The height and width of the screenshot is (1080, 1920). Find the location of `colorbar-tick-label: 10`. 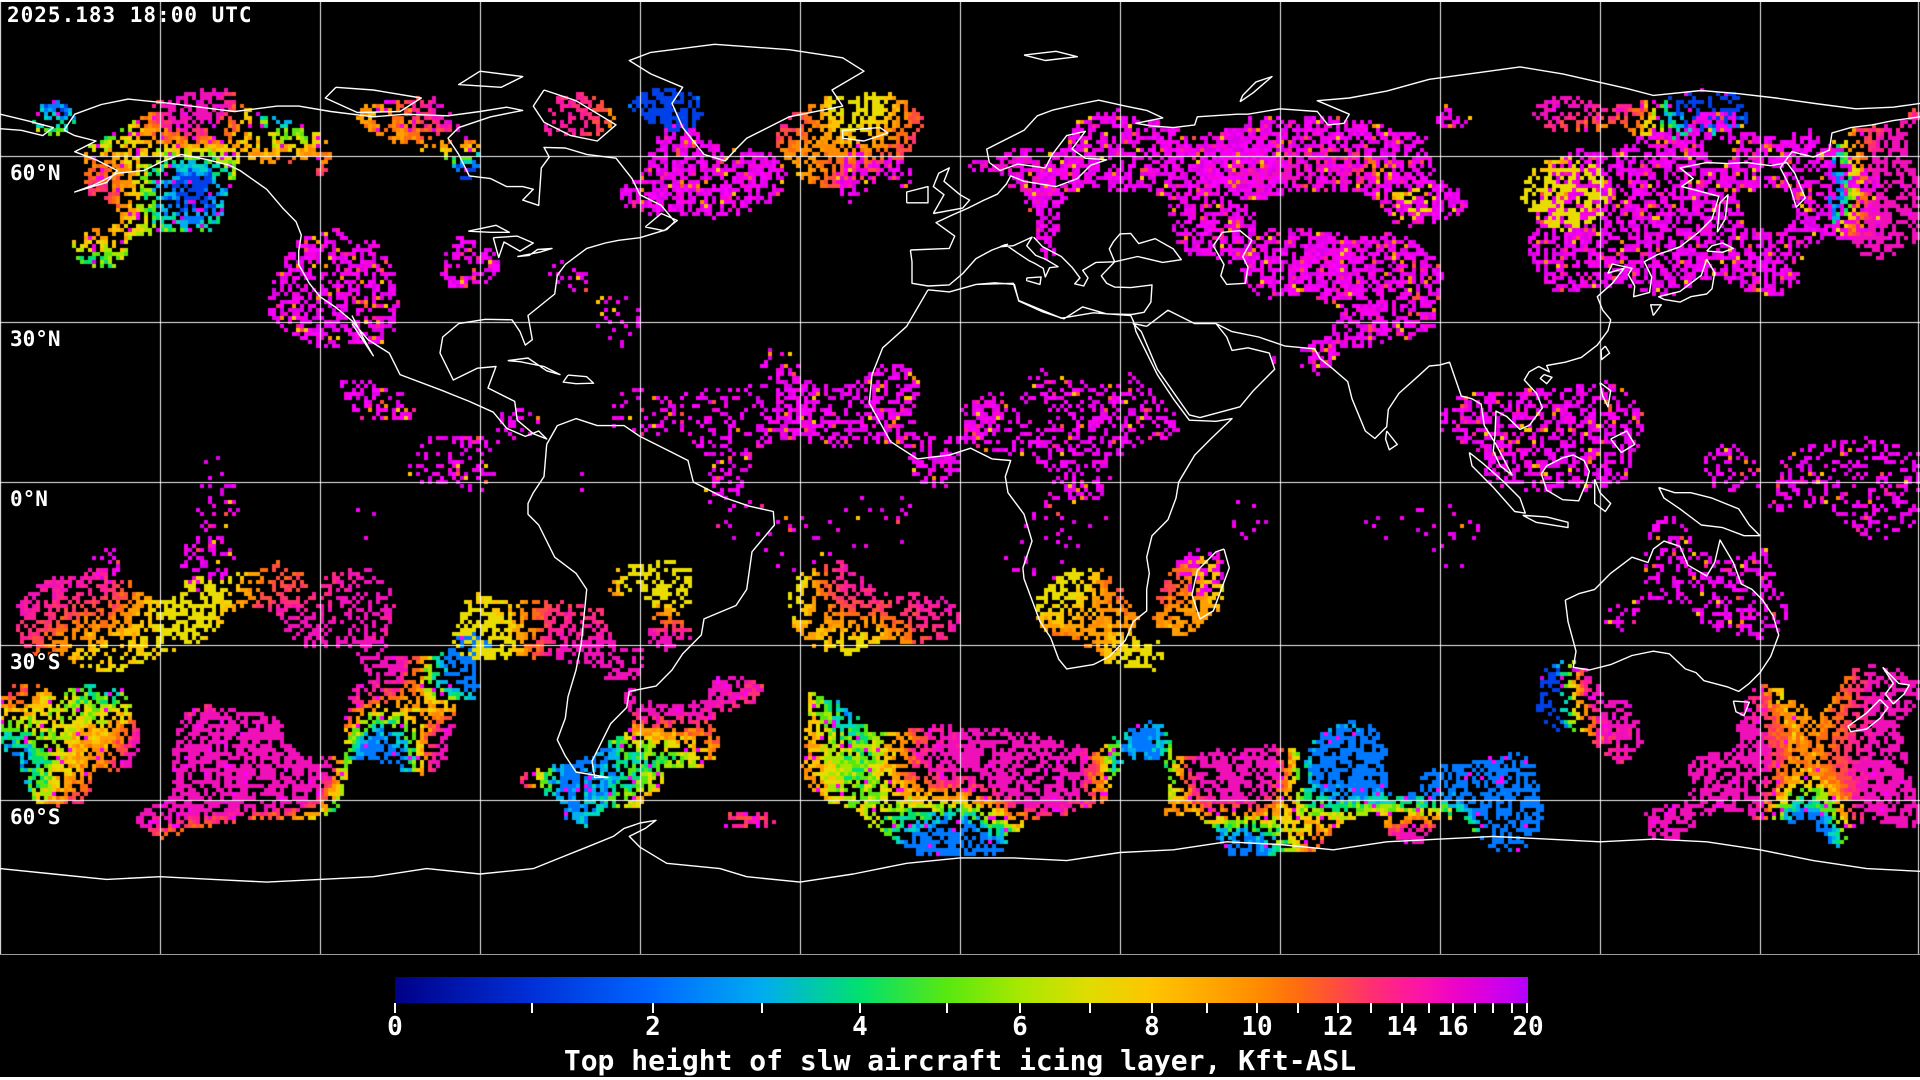

colorbar-tick-label: 10 is located at coordinates (1257, 1027).